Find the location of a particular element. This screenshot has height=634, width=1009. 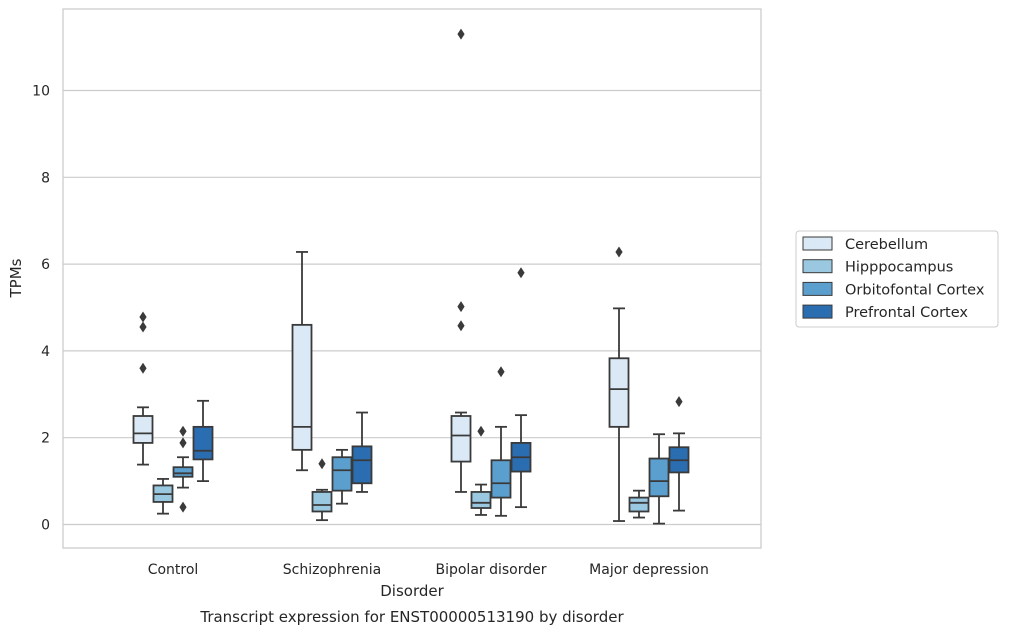

legend-label: Hipppocampus is located at coordinates (899, 268).